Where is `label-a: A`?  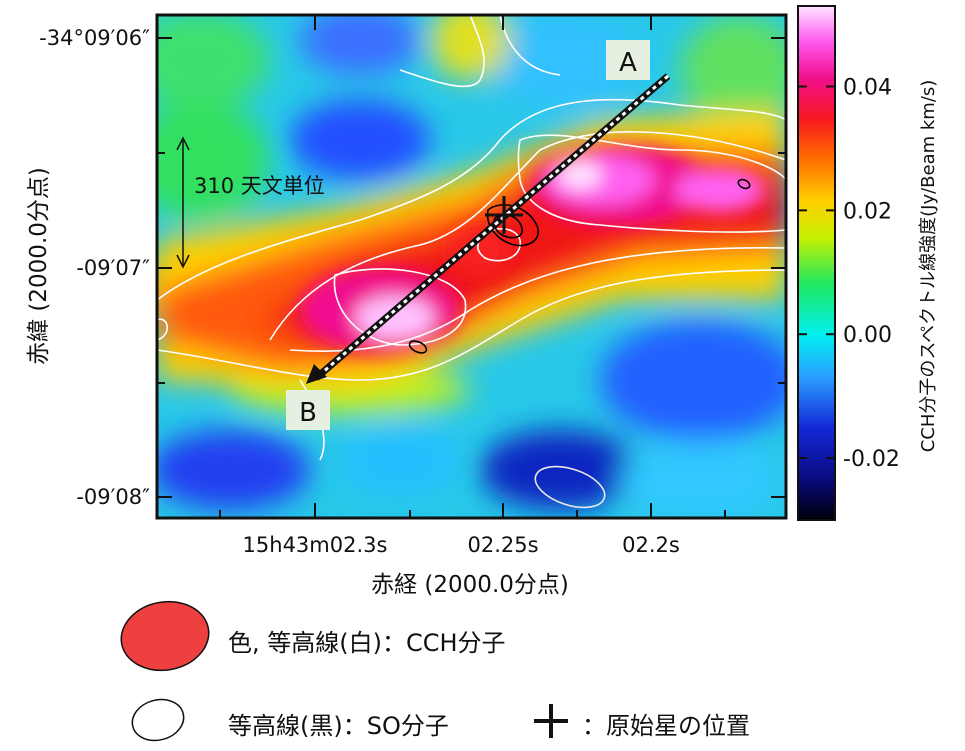
label-a: A is located at coordinates (628, 63).